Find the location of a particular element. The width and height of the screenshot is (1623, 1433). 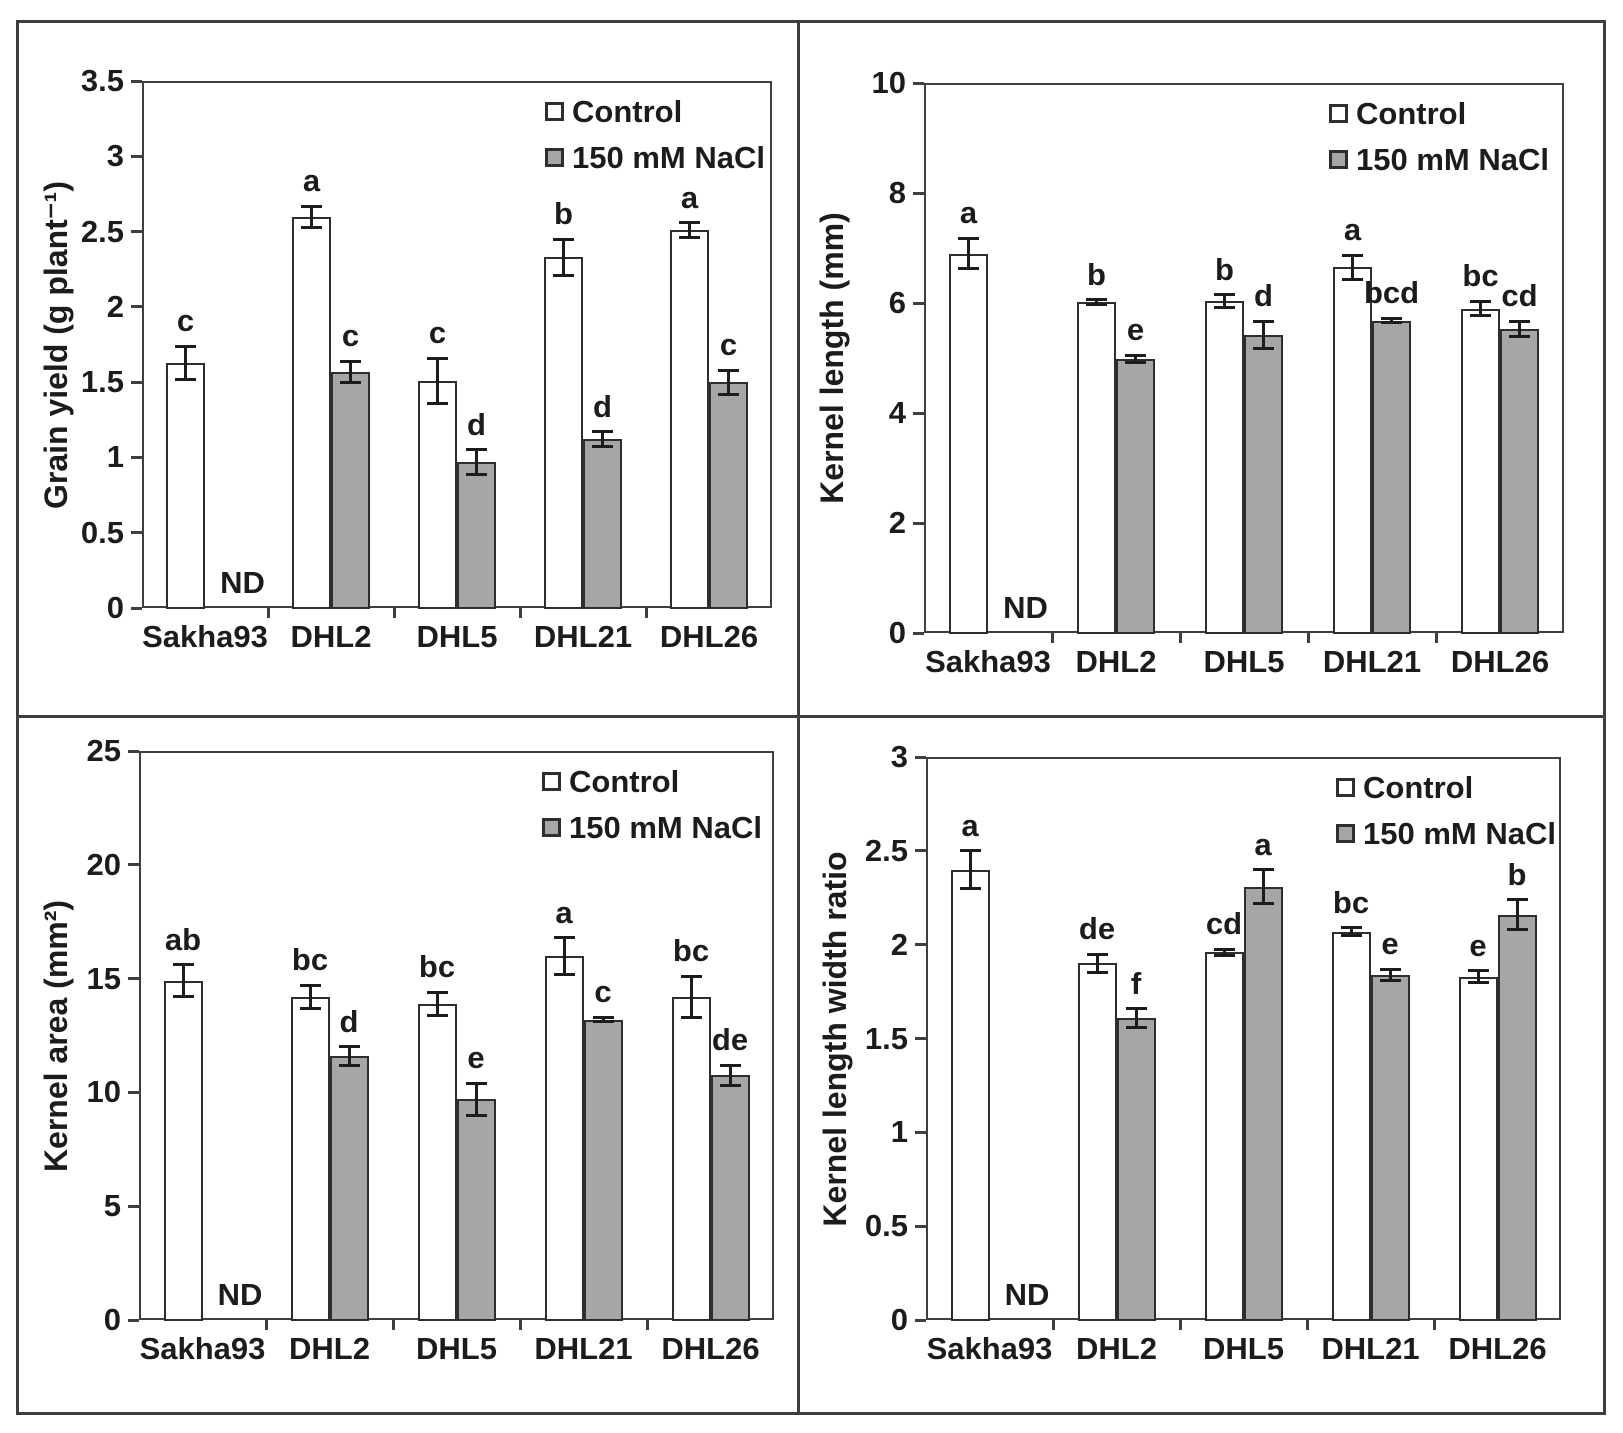

y-axis-tick-label: 2.5 is located at coordinates (886, 850).